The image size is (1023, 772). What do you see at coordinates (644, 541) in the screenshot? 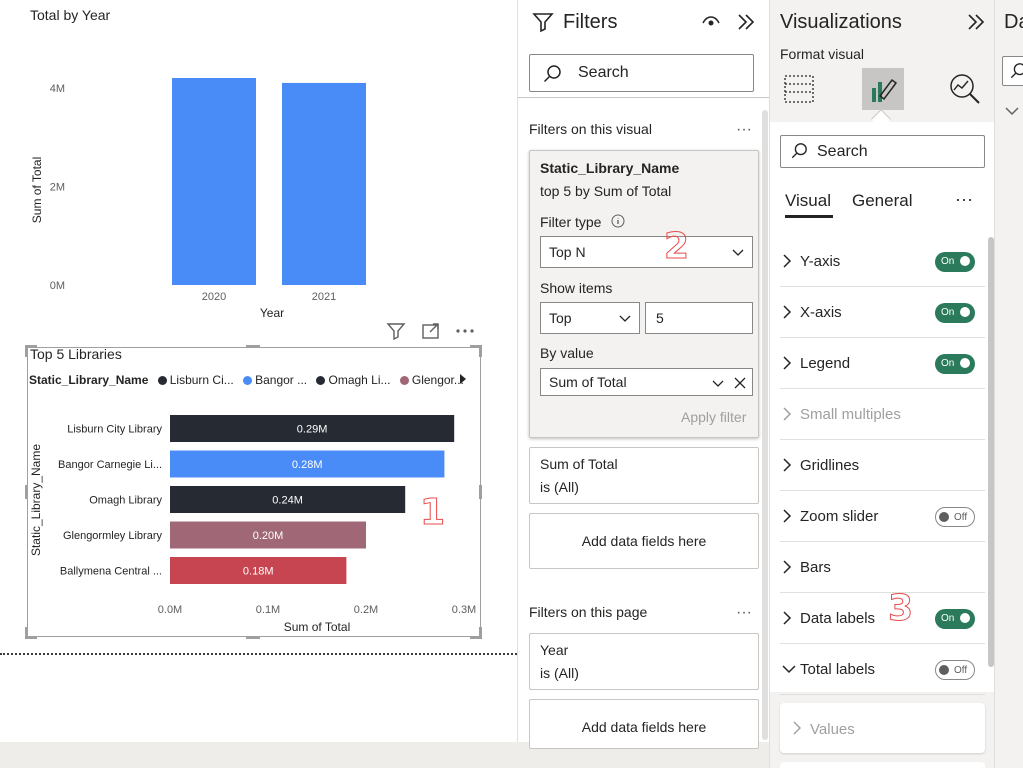
I see `add-data-fields-well: Add data fields here` at bounding box center [644, 541].